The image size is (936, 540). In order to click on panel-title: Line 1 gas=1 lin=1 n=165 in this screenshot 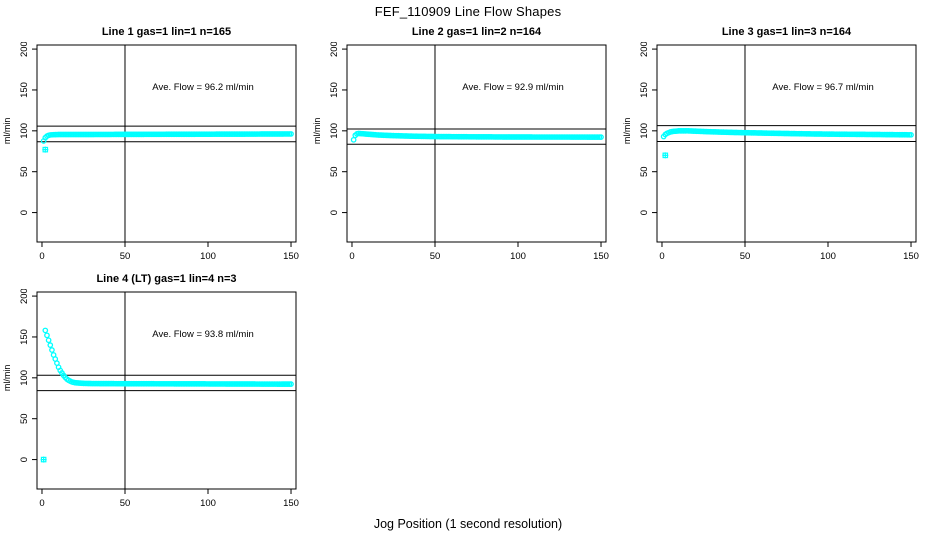, I will do `click(166, 32)`.